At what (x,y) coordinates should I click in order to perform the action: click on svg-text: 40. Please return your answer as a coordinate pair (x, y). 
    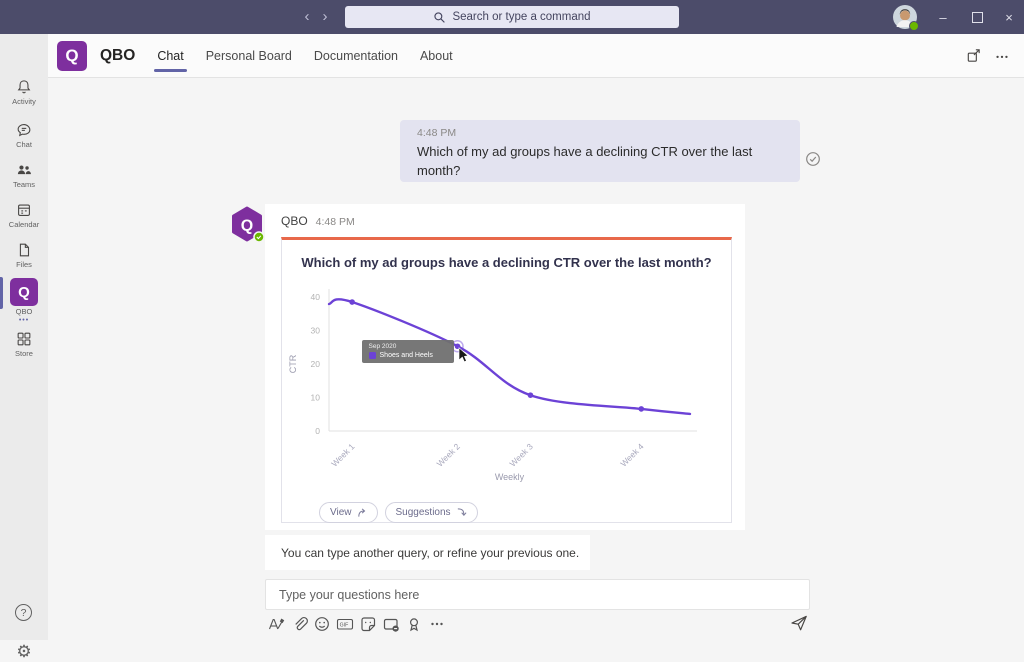
    Looking at the image, I should click on (316, 297).